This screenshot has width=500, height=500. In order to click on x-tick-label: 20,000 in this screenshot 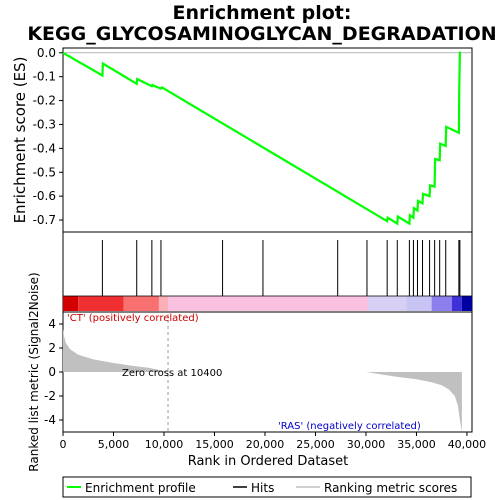, I will do `click(265, 444)`.